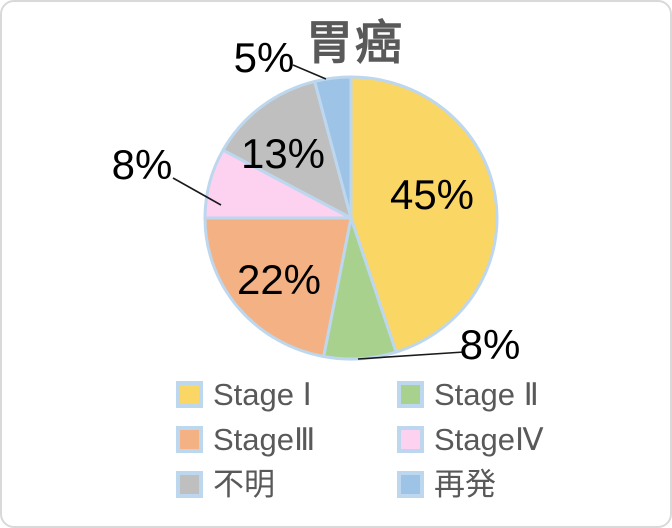 The width and height of the screenshot is (672, 528). I want to click on leader-line-recurrence, so click(309, 72).